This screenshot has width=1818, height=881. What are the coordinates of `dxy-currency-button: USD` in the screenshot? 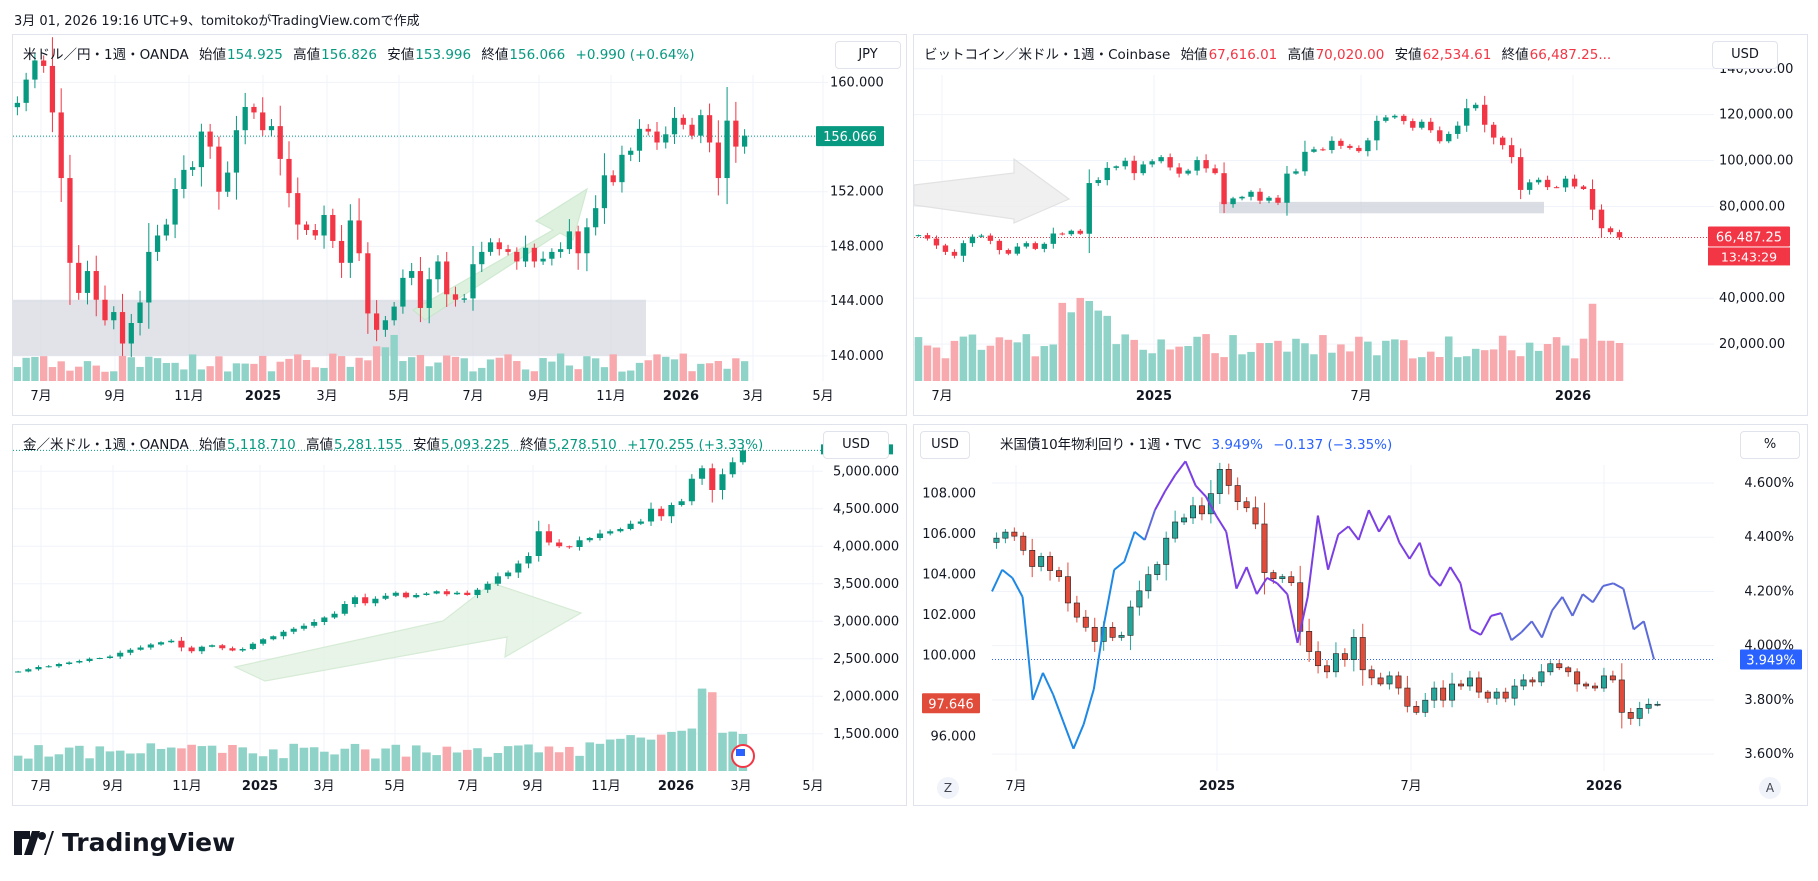 It's located at (945, 445).